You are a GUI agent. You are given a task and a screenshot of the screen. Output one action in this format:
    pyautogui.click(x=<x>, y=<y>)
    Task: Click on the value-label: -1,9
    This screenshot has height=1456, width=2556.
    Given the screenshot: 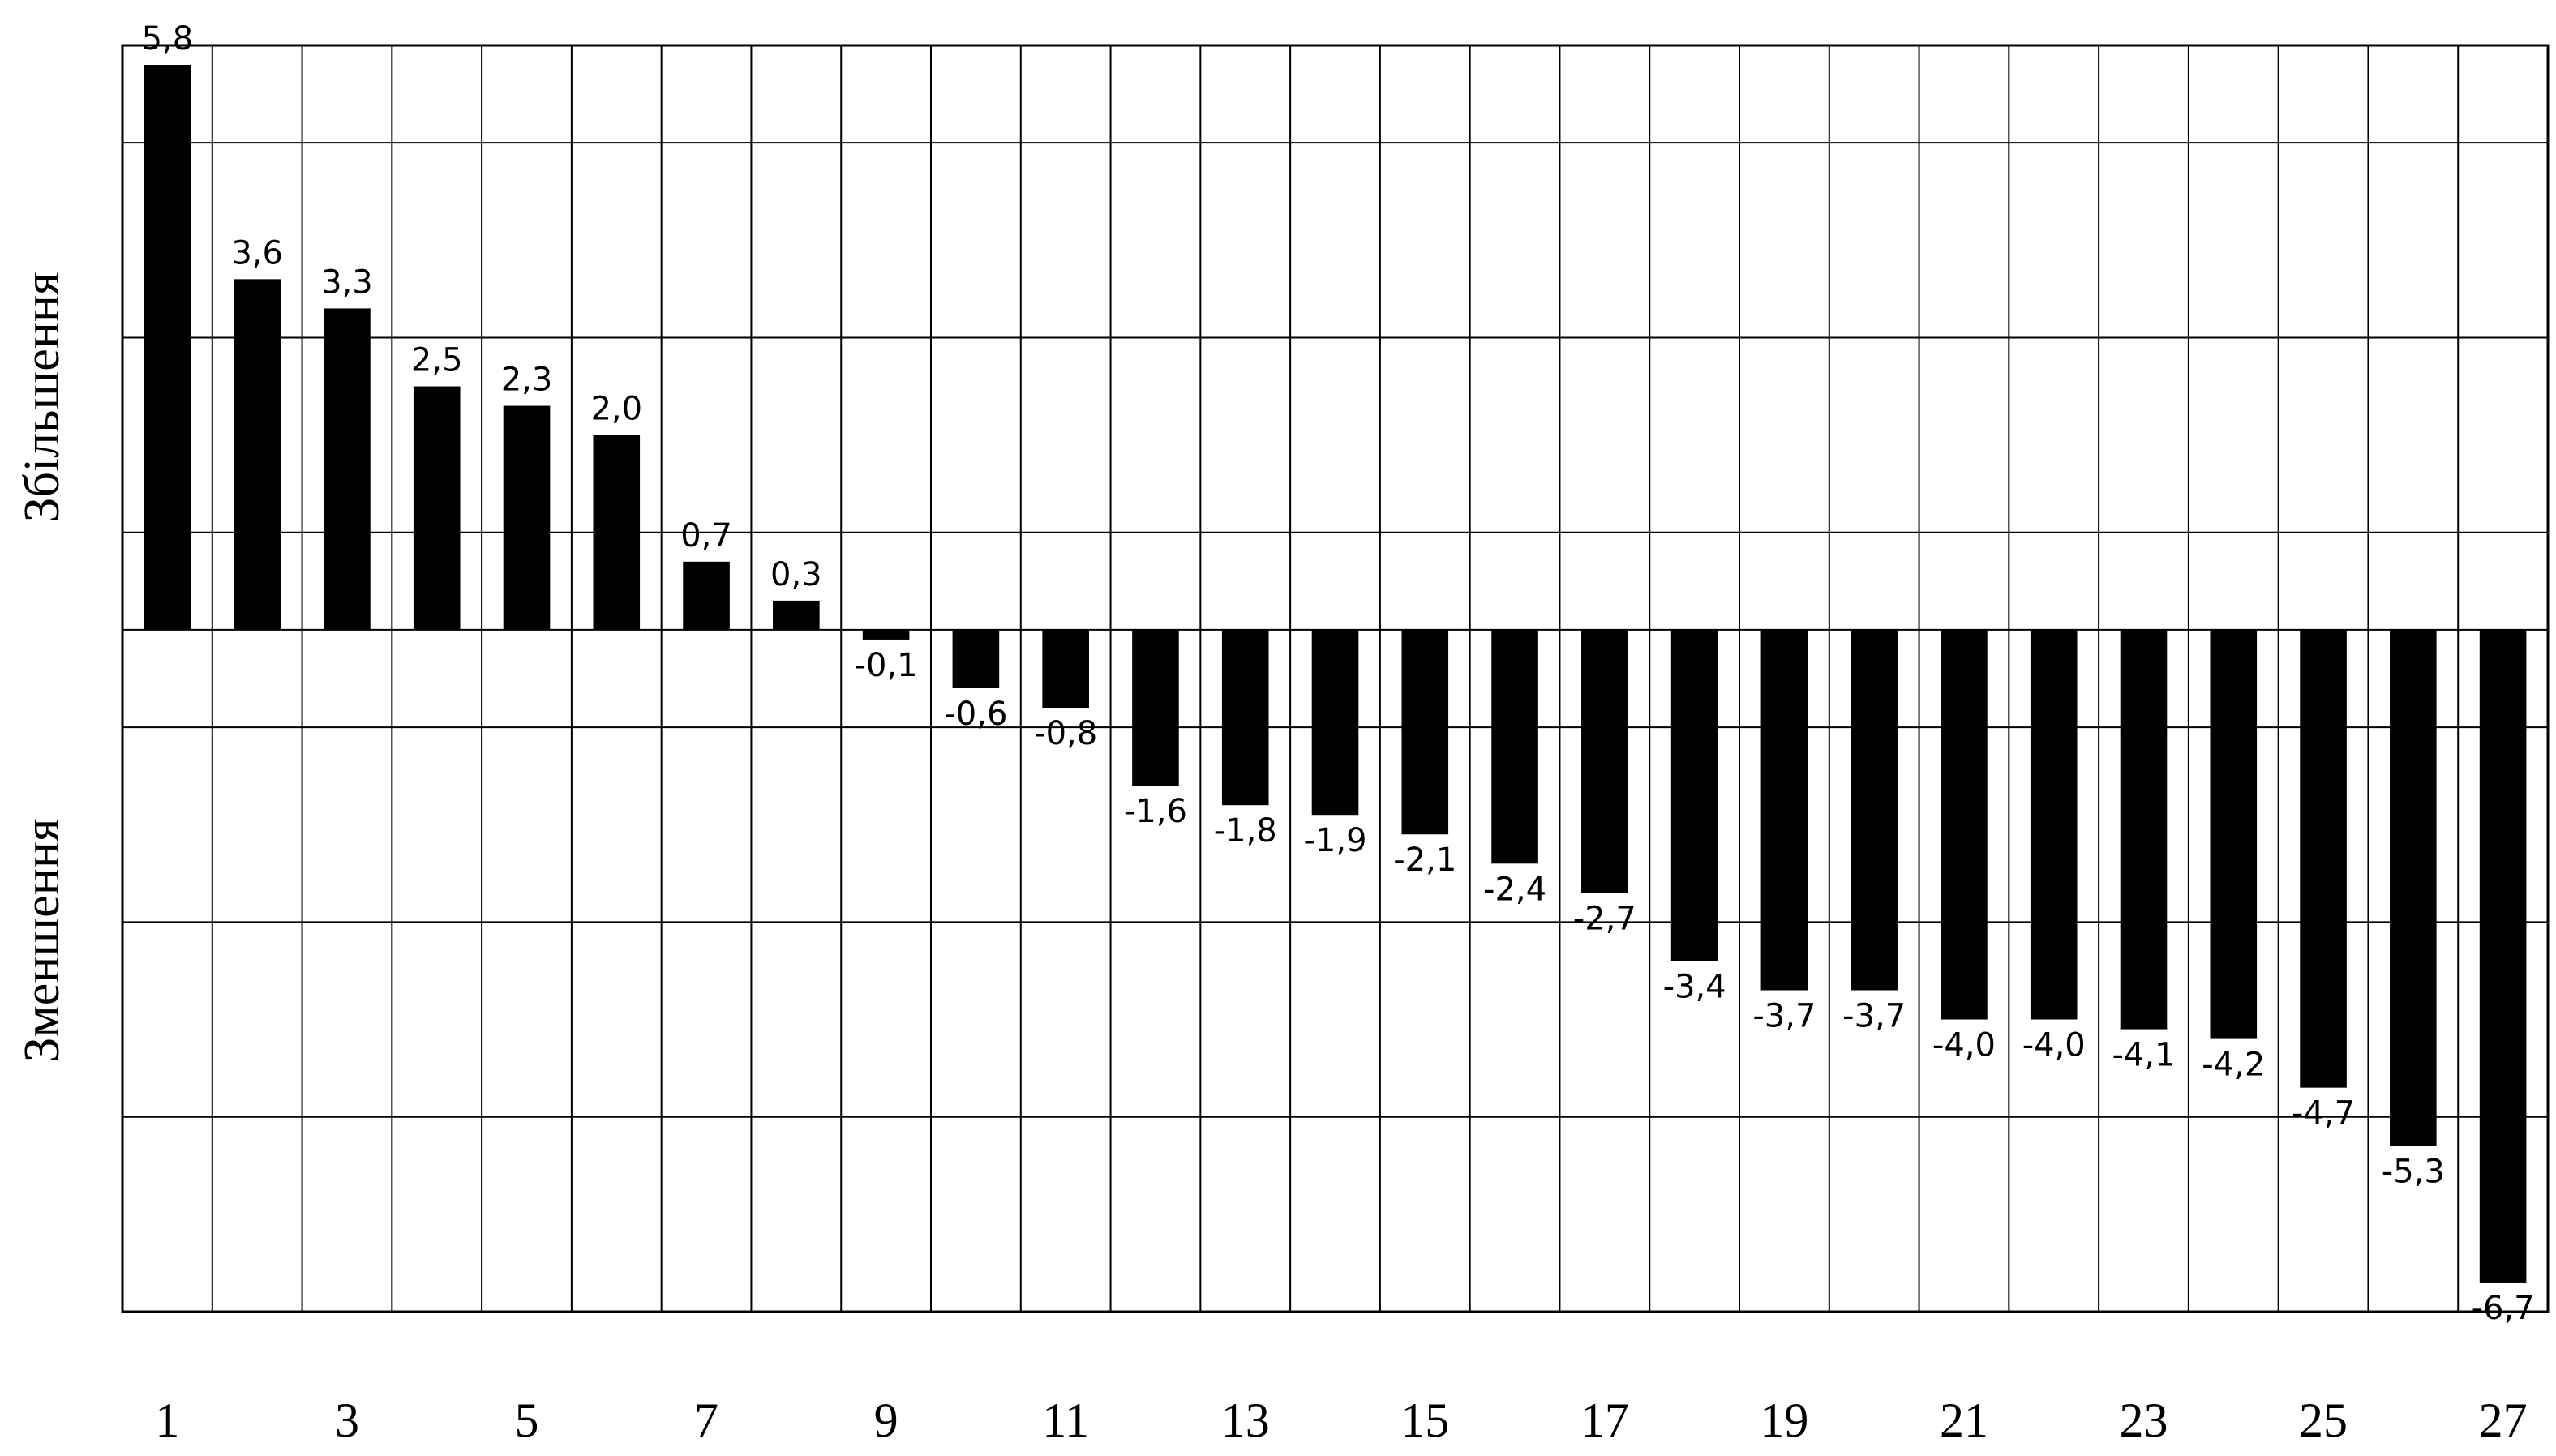 What is the action you would take?
    pyautogui.click(x=1334, y=841)
    